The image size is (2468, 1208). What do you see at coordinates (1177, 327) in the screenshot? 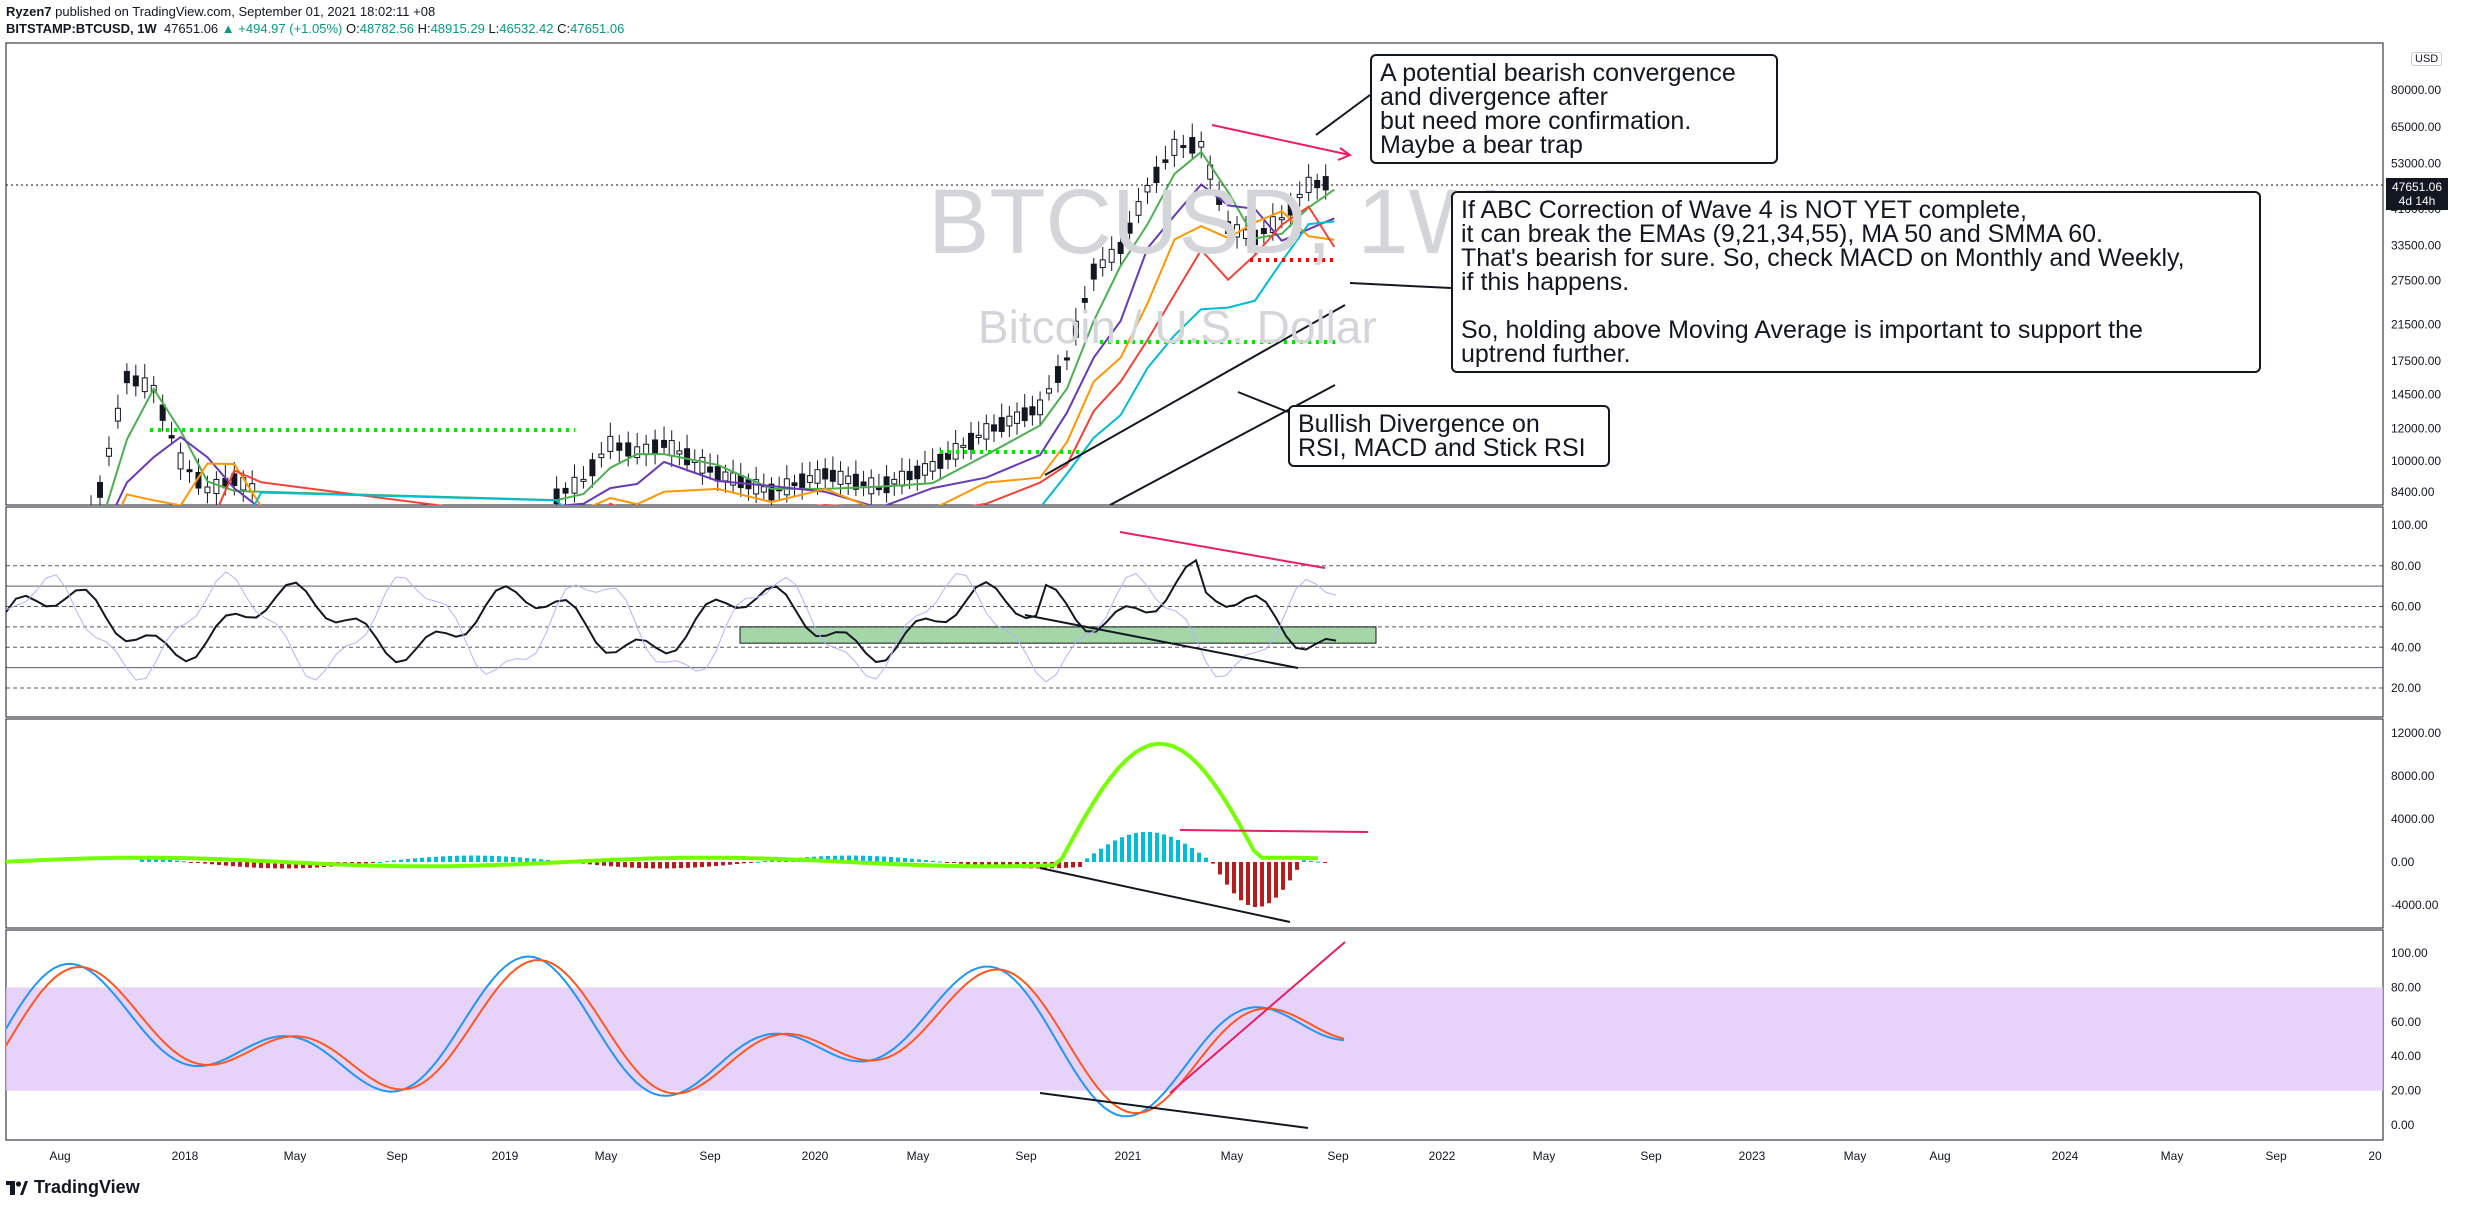
I see `watermark-name: Bitcoin / U.S. Dollar` at bounding box center [1177, 327].